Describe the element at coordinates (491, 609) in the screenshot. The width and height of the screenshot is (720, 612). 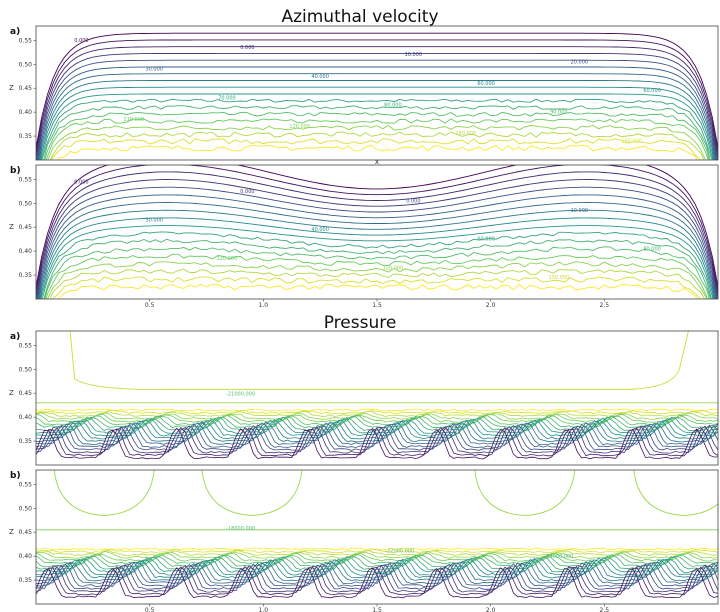
I see `x-tick-label: 2.0` at that location.